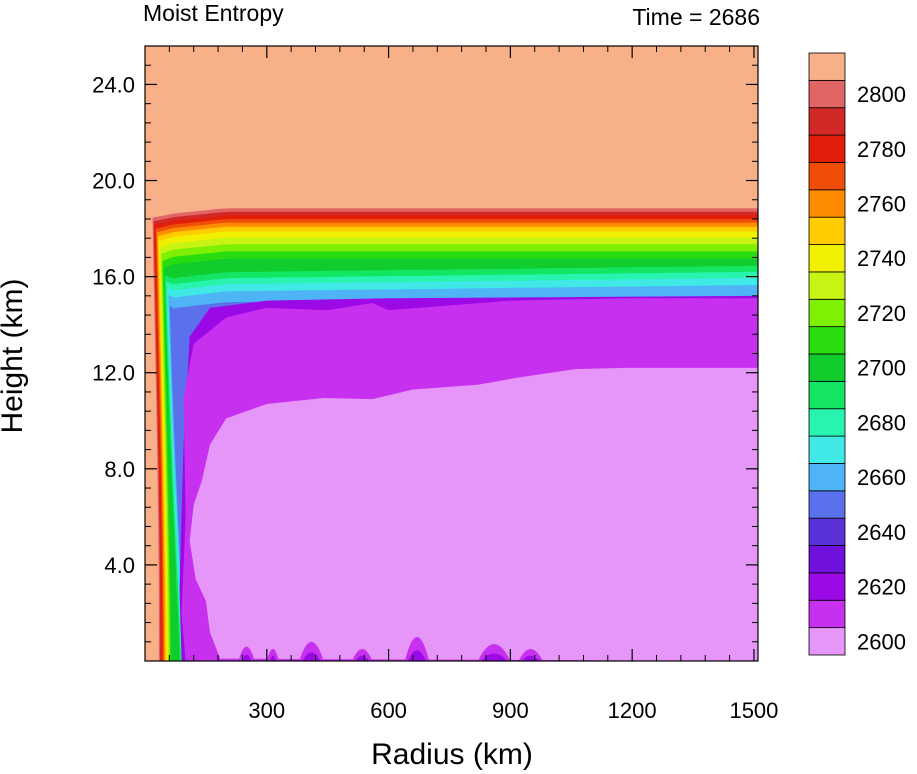  What do you see at coordinates (881, 532) in the screenshot?
I see `colorbar-label-2640: 2640` at bounding box center [881, 532].